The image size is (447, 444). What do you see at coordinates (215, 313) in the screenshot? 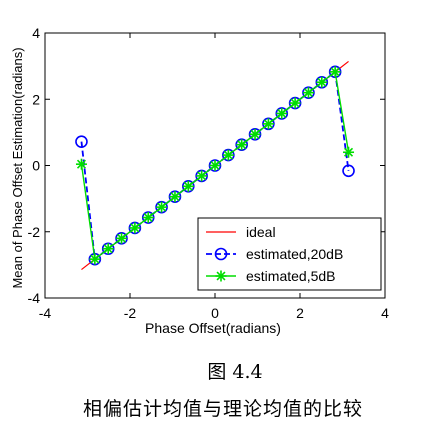
I see `x-tick-label: 0` at bounding box center [215, 313].